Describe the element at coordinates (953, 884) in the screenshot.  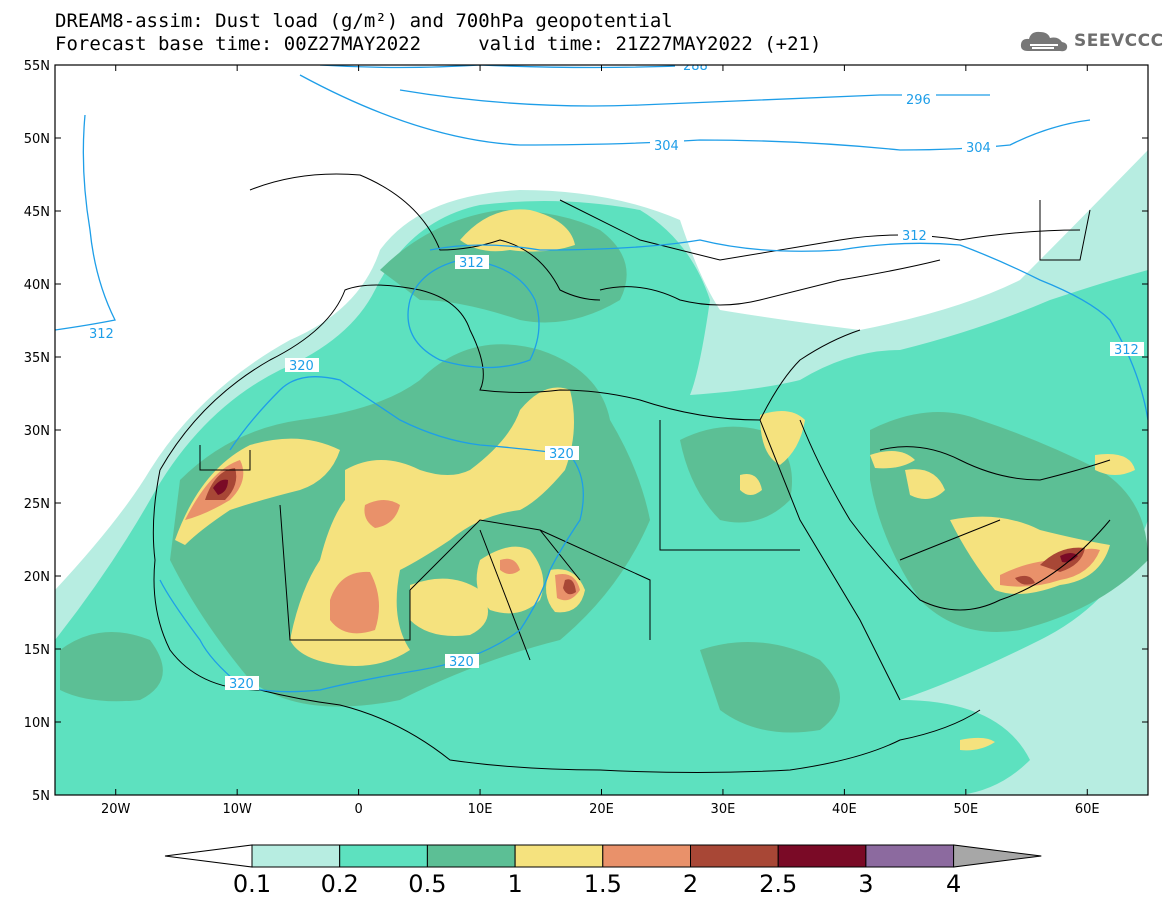
I see `colorbar-label: 4` at that location.